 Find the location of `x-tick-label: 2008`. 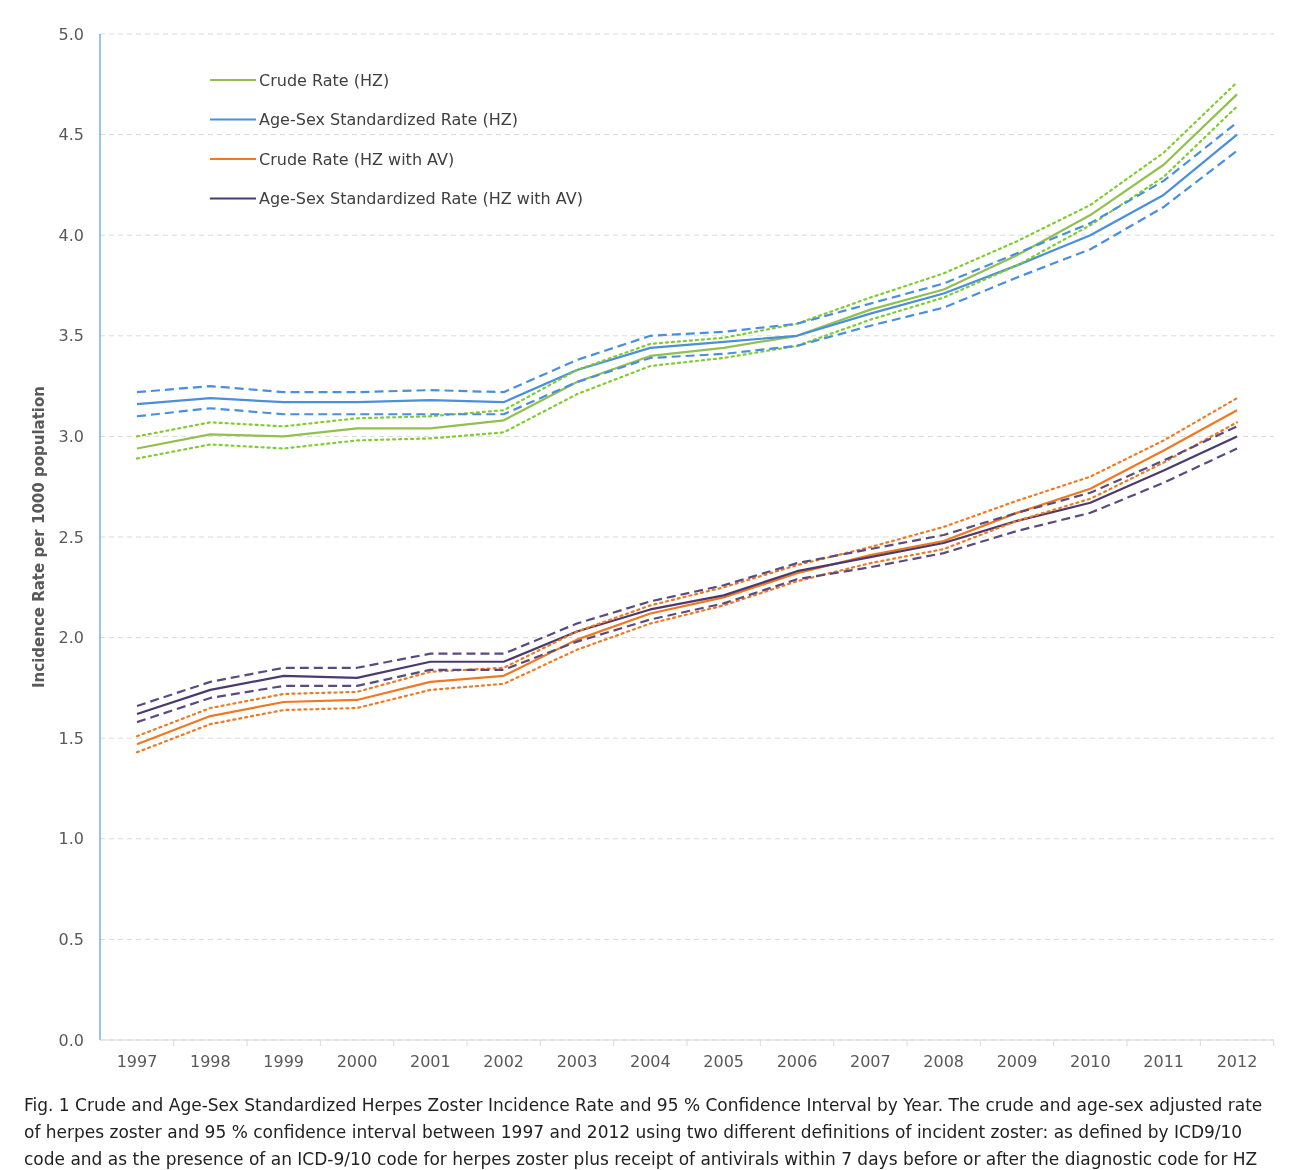

x-tick-label: 2008 is located at coordinates (944, 1061).